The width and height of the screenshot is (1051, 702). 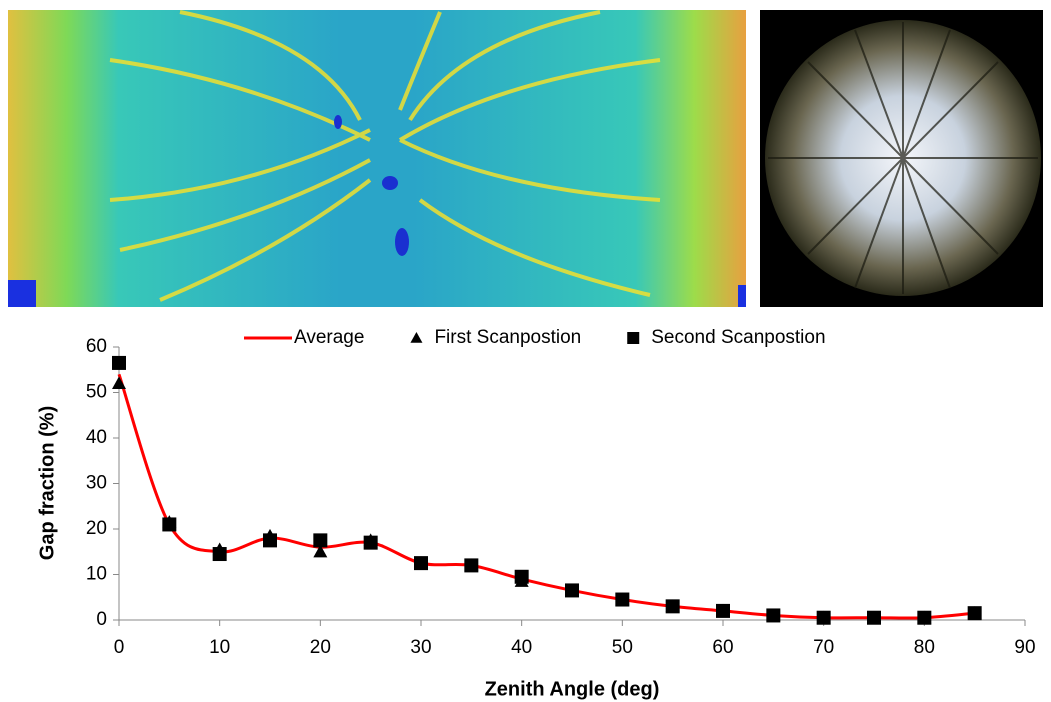 I want to click on x-tick-label: 30, so click(x=420, y=647).